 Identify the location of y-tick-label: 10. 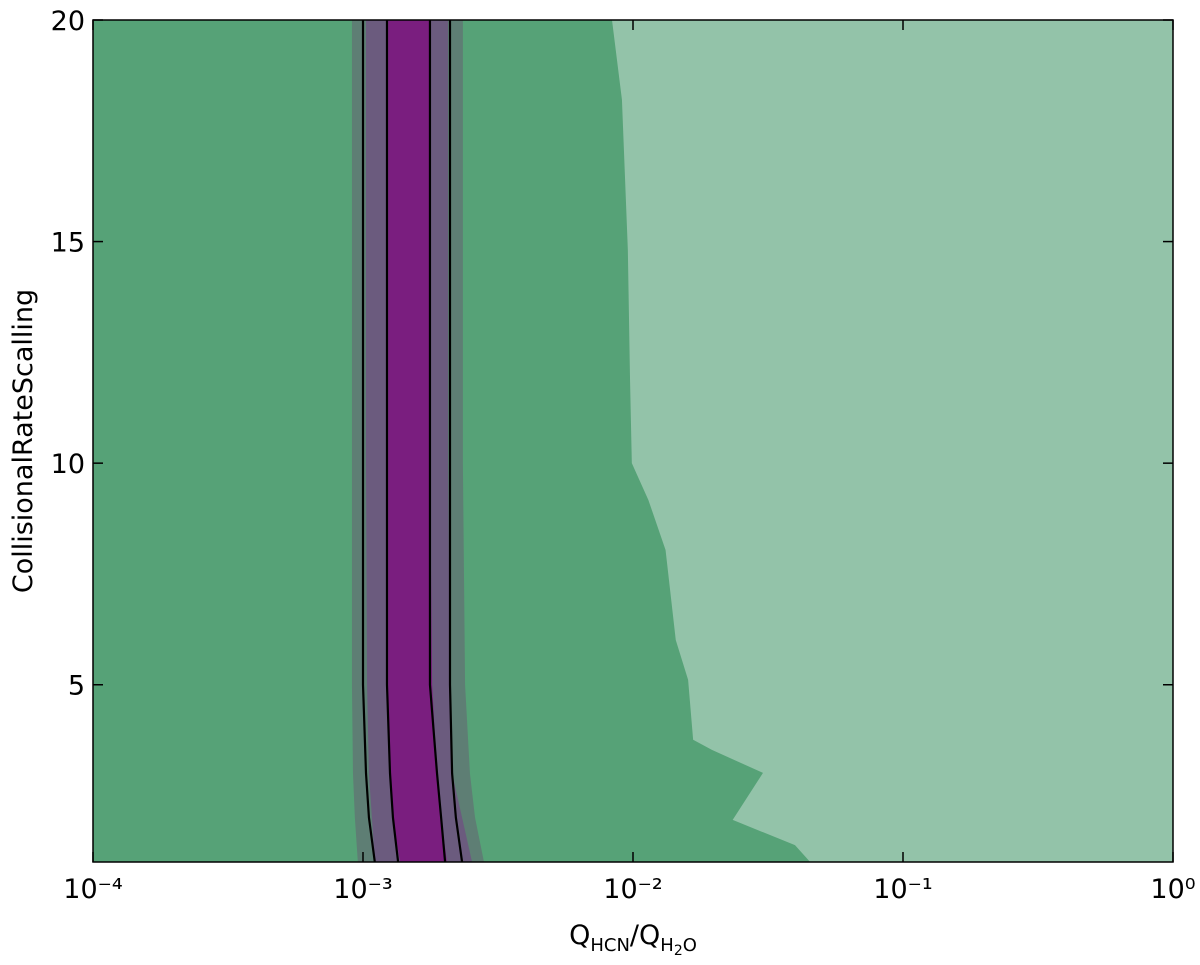
(68, 464).